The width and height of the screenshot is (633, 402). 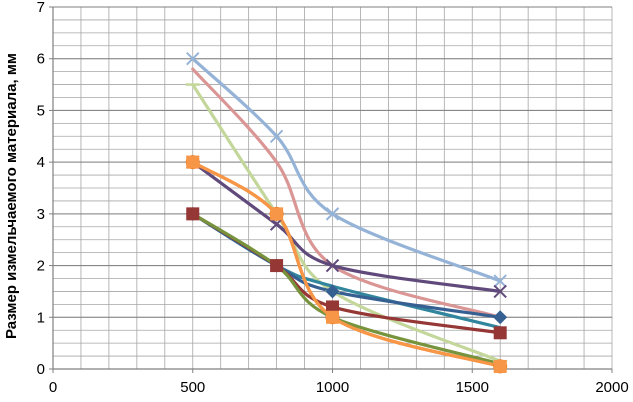 What do you see at coordinates (332, 387) in the screenshot?
I see `x-tick-label: 1000` at bounding box center [332, 387].